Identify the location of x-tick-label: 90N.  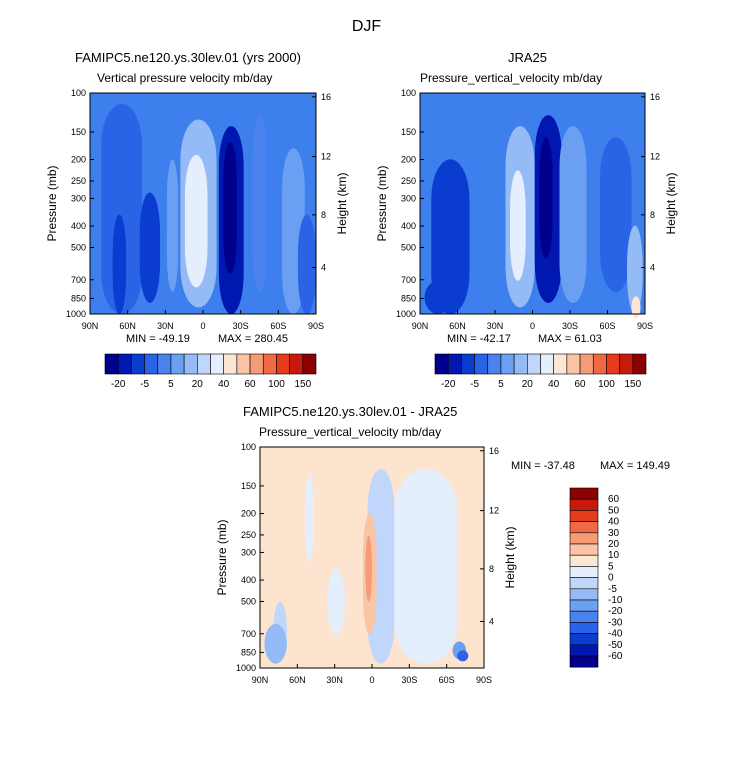
(90, 326).